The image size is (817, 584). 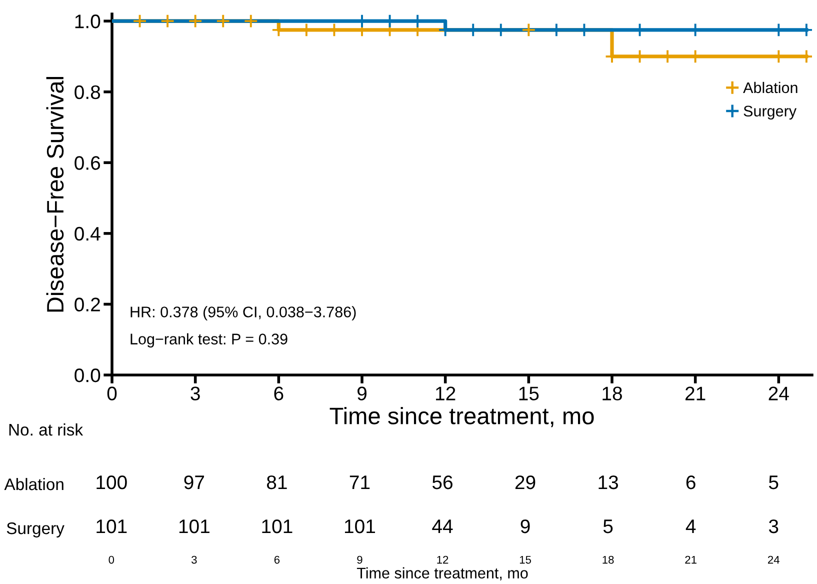 What do you see at coordinates (46, 429) in the screenshot?
I see `chart-title: No. at risk` at bounding box center [46, 429].